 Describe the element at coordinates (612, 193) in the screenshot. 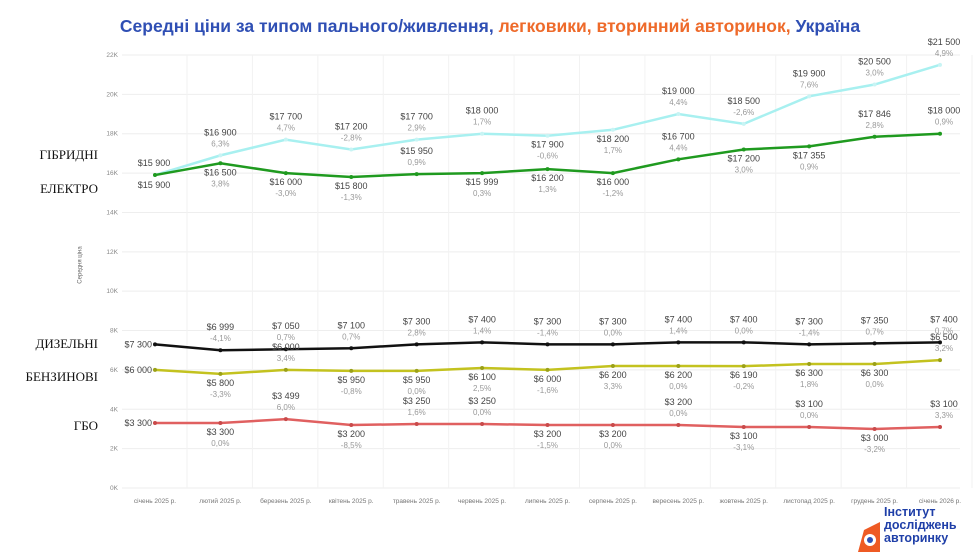

I see `change-label: -1,2%` at that location.